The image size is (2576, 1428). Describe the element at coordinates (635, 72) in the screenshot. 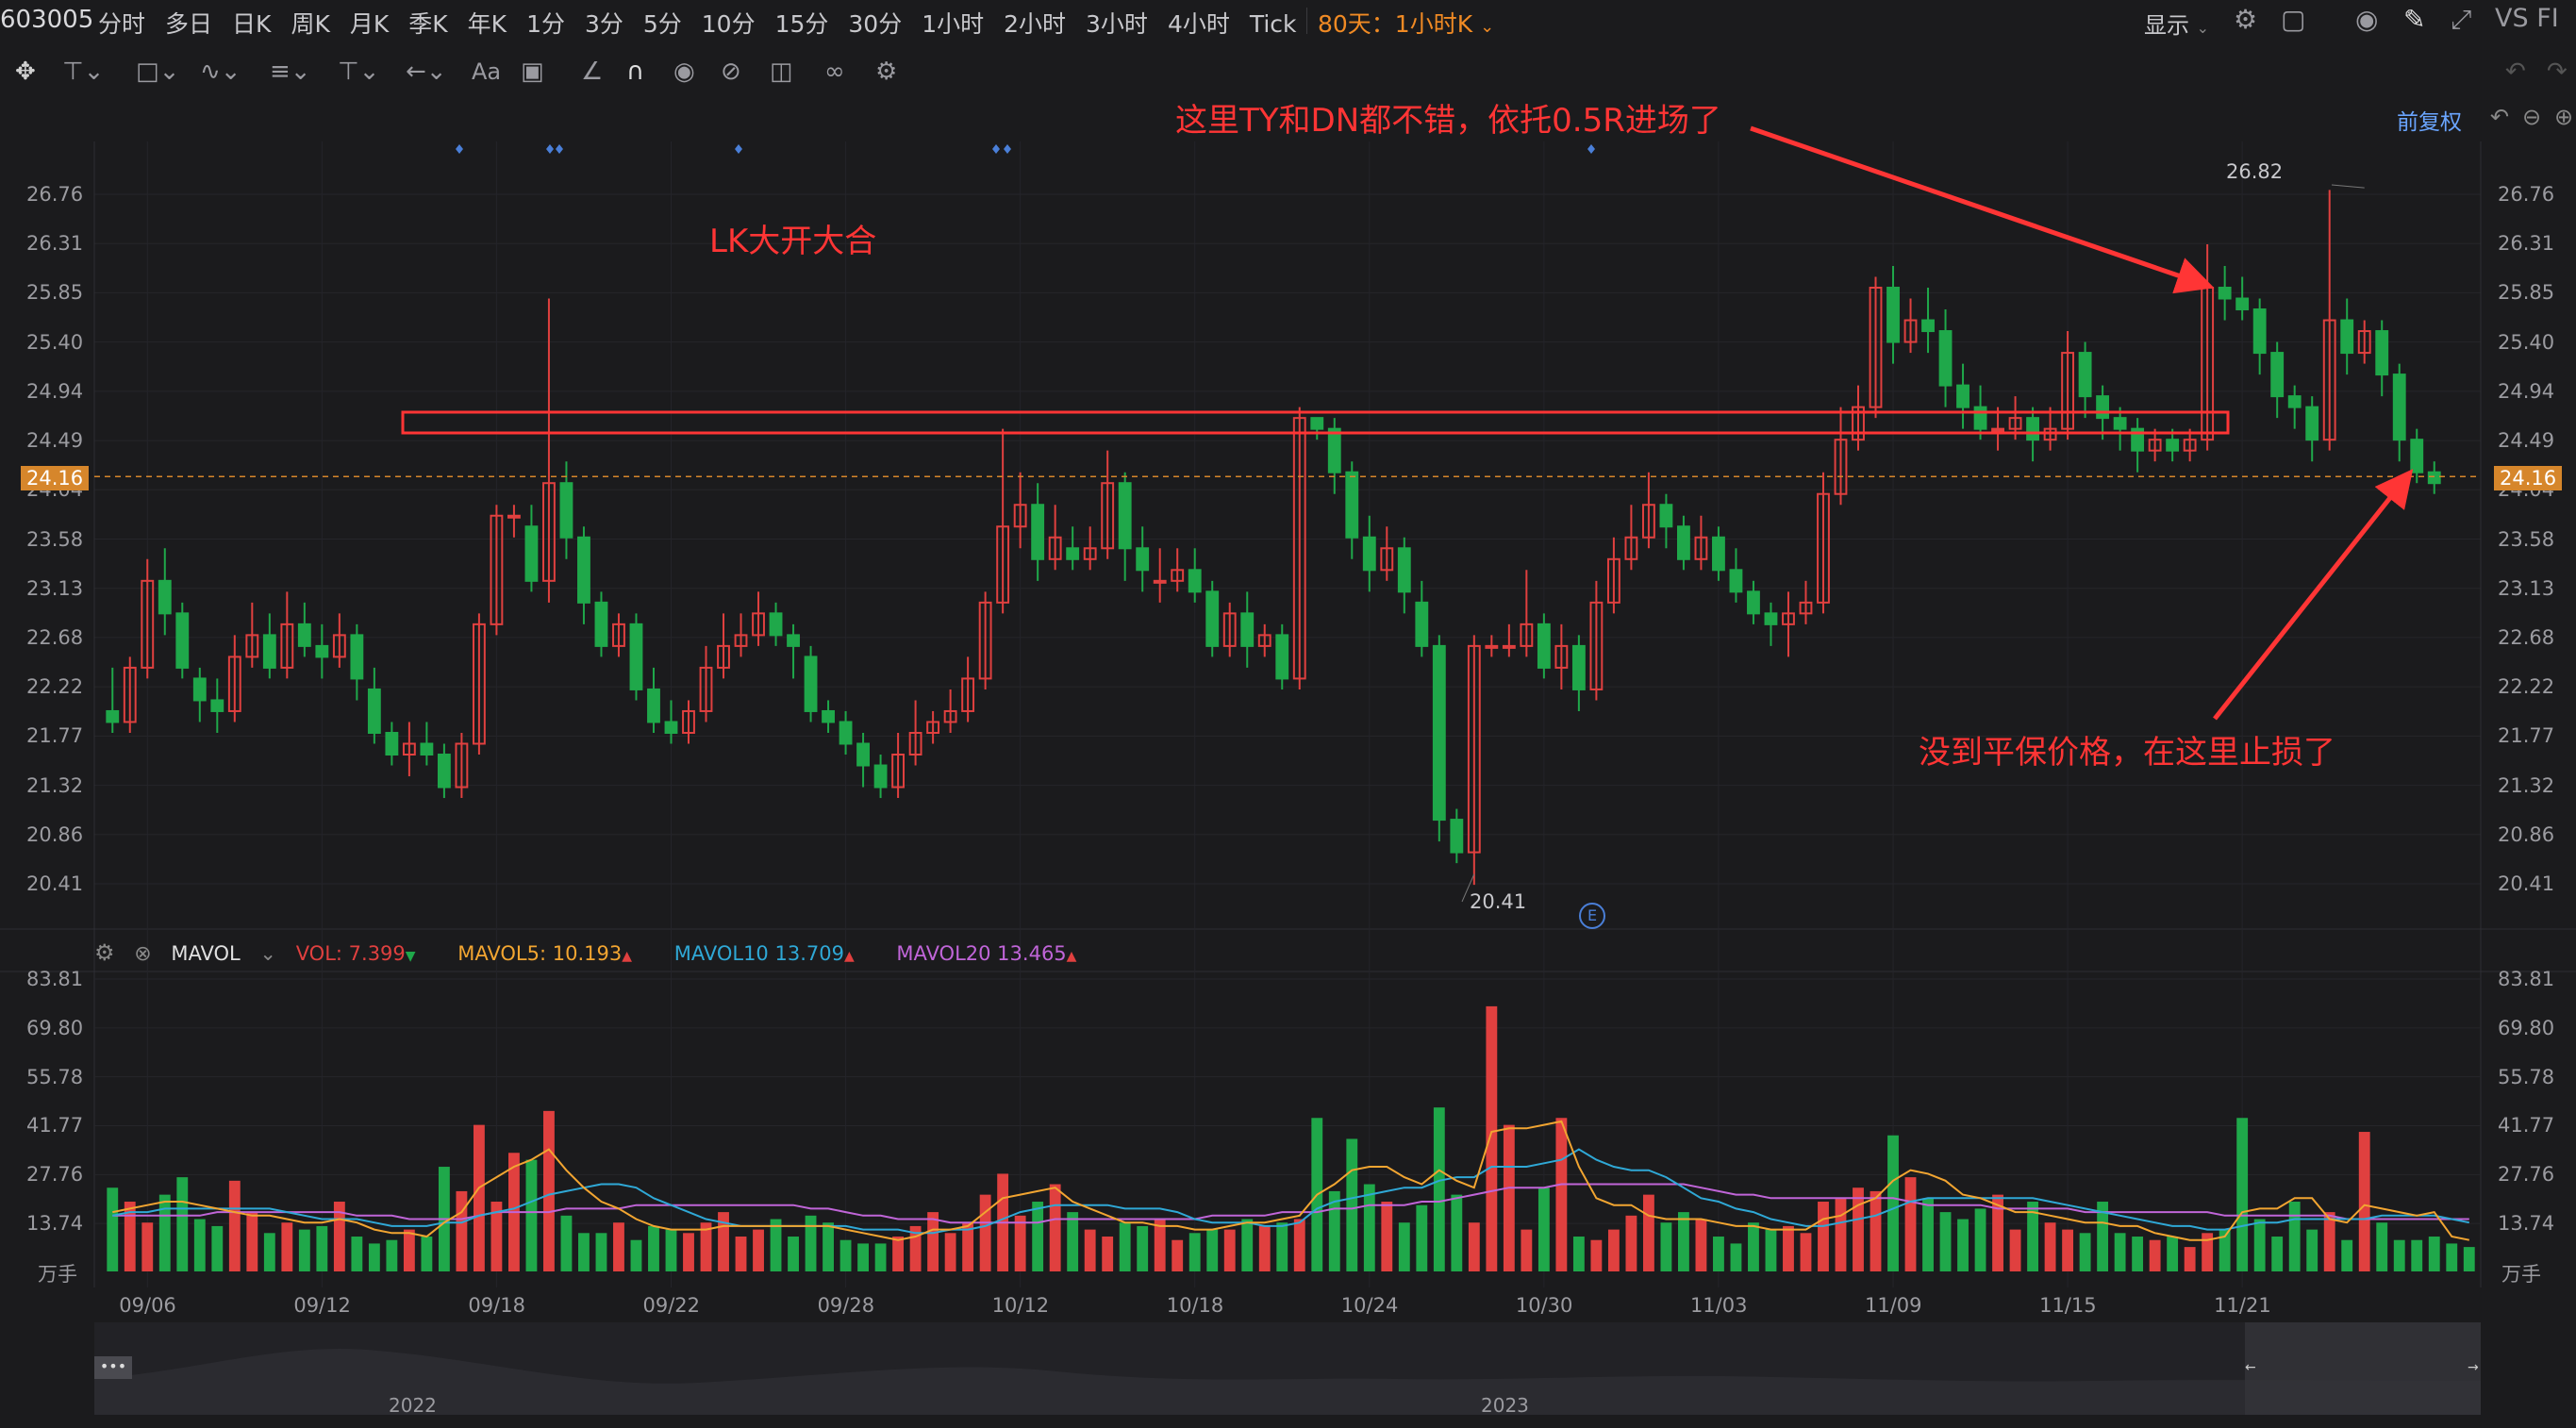

I see `magnet-icon: ∩` at that location.